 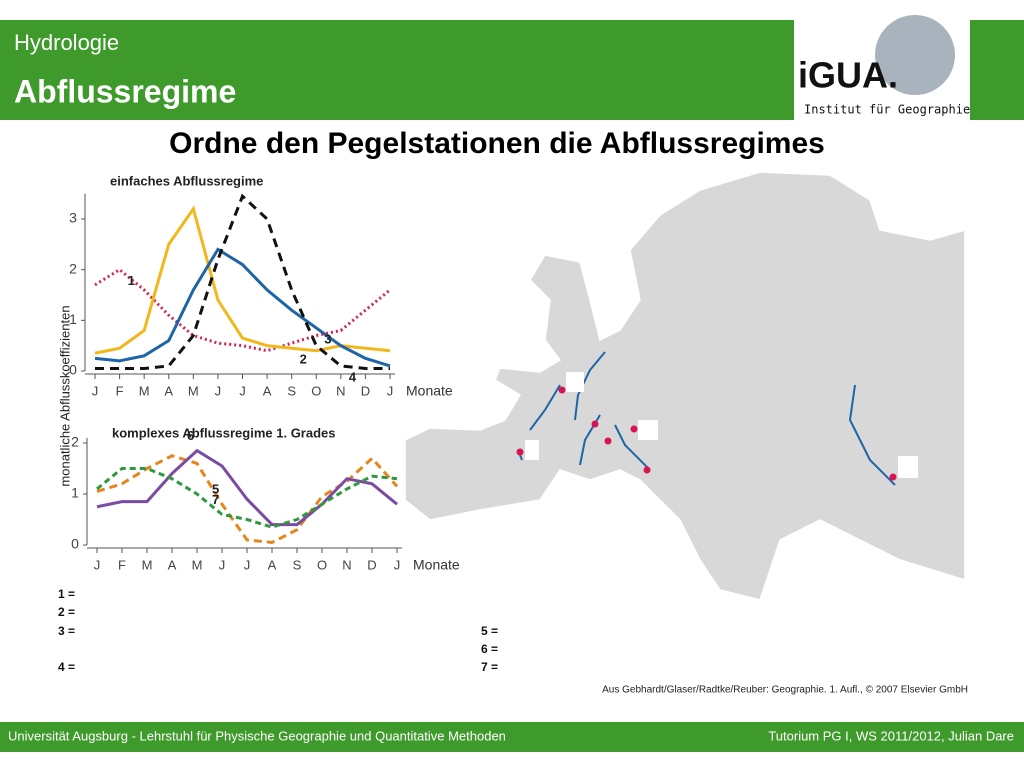 I want to click on answer-label: 3 =, so click(x=66, y=631).